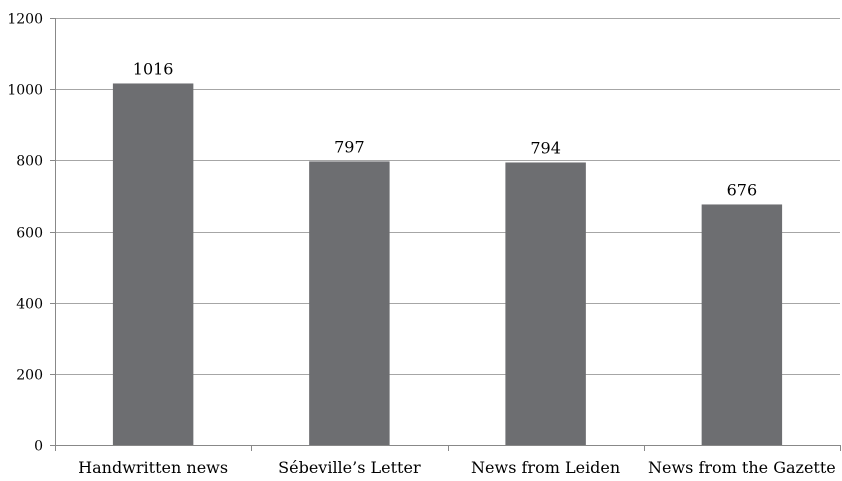 Image resolution: width=842 pixels, height=481 pixels. I want to click on y-tick-label: 1000, so click(25, 91).